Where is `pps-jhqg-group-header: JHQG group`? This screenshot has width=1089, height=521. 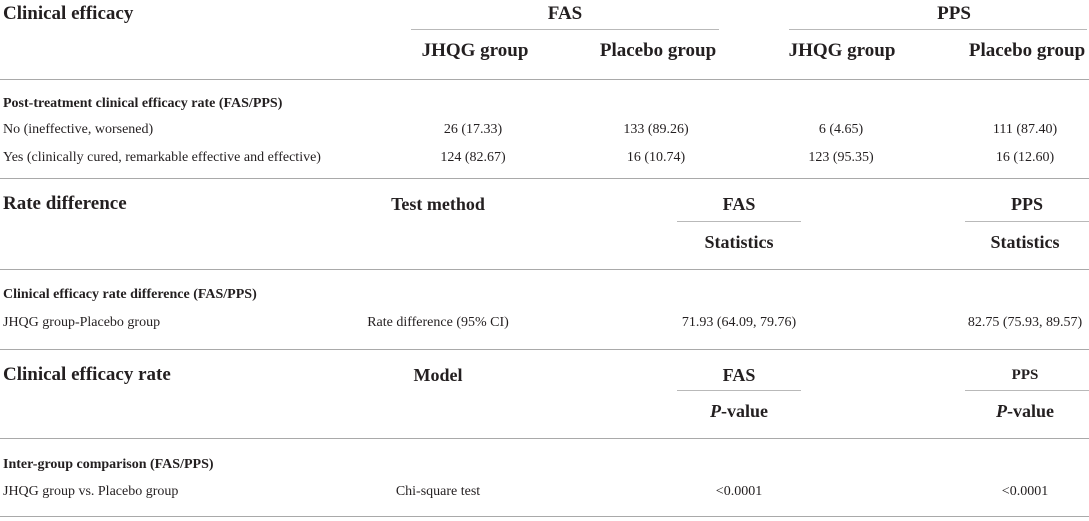
pps-jhqg-group-header: JHQG group is located at coordinates (842, 50).